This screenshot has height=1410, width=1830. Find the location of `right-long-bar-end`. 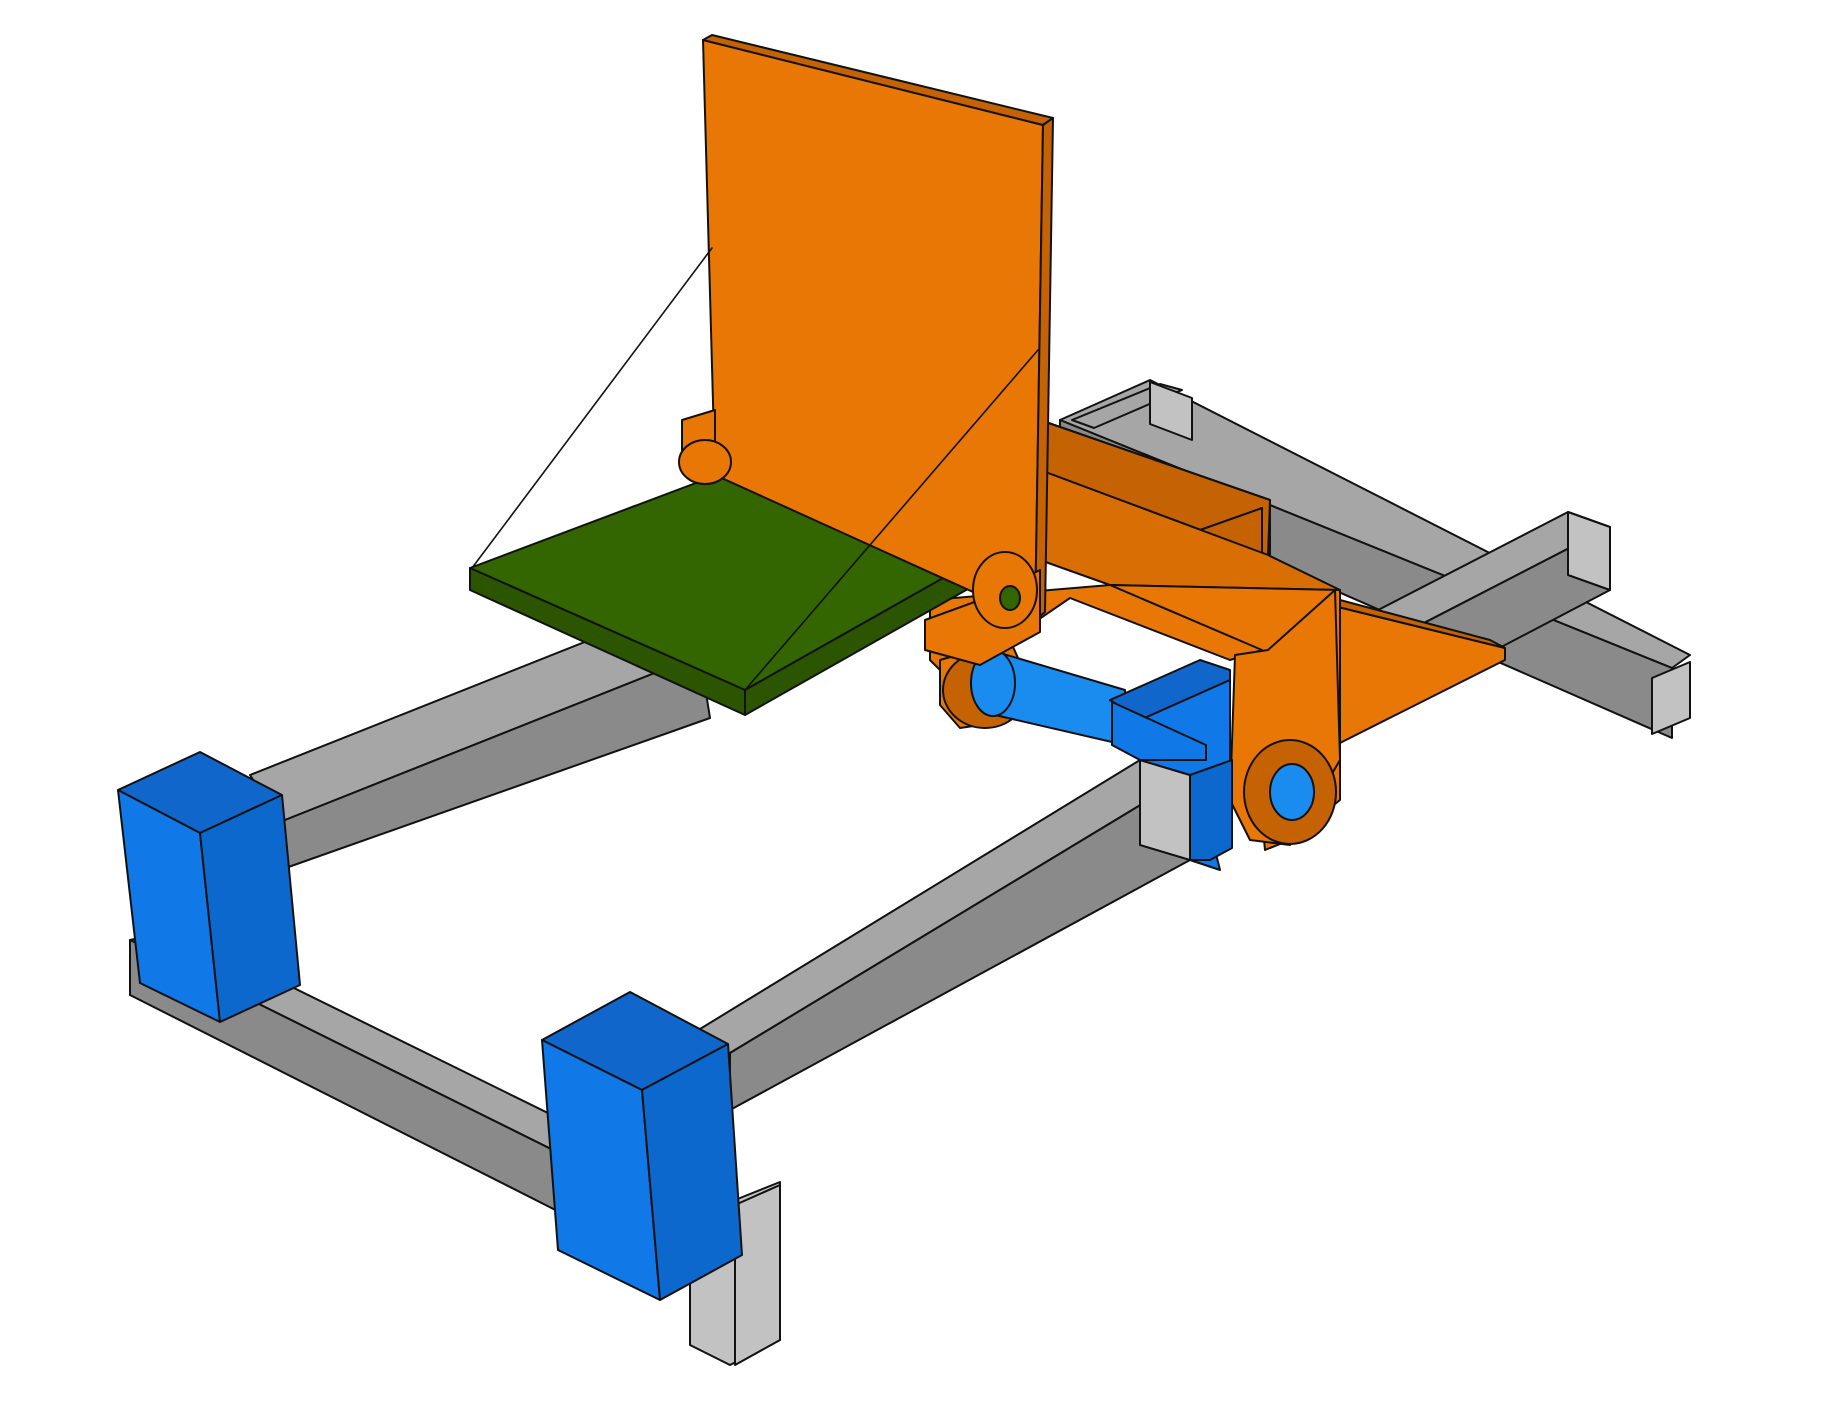

right-long-bar-end is located at coordinates (1589, 551).